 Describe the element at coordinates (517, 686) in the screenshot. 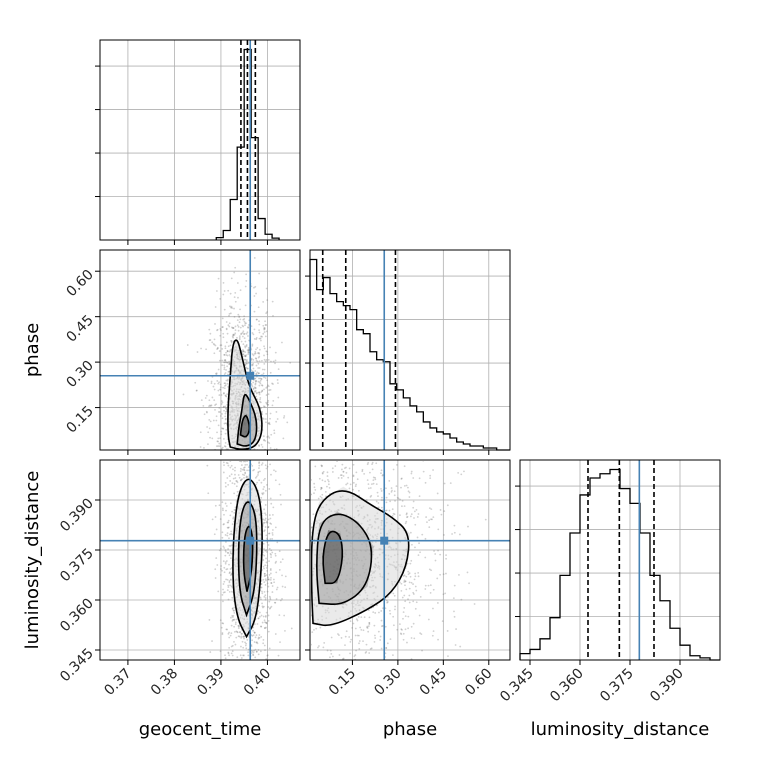

I see `x-tick-label: 0.345` at that location.